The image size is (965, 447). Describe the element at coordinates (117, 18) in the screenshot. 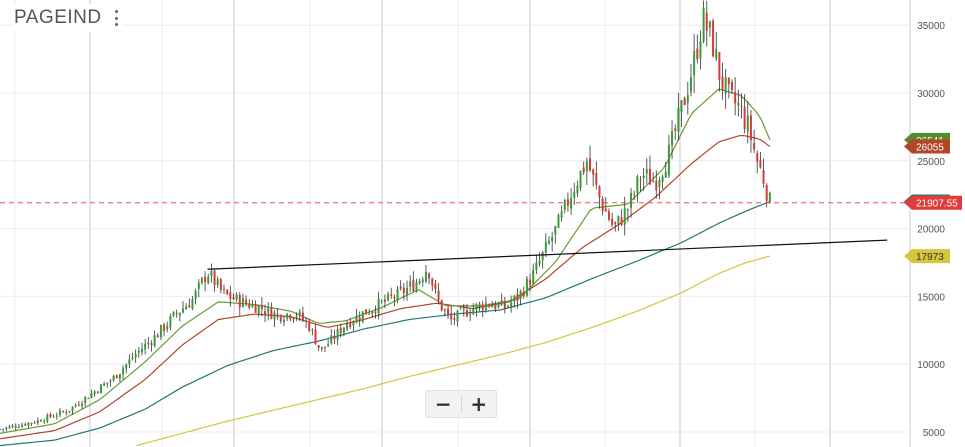

I see `more-options-icon` at that location.